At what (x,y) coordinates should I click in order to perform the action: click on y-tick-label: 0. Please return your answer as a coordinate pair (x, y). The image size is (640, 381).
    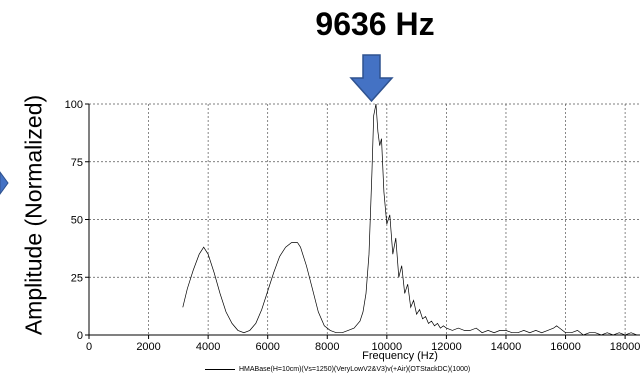
    Looking at the image, I should click on (80, 336).